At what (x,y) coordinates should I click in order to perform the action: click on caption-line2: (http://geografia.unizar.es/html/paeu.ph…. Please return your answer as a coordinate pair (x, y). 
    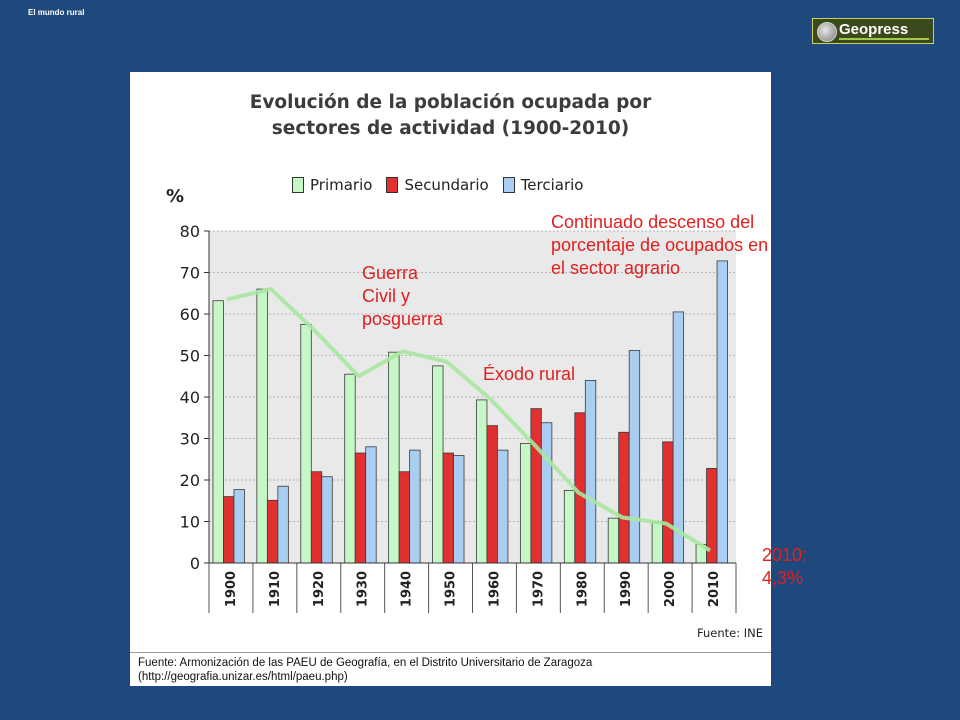
    Looking at the image, I should click on (243, 677).